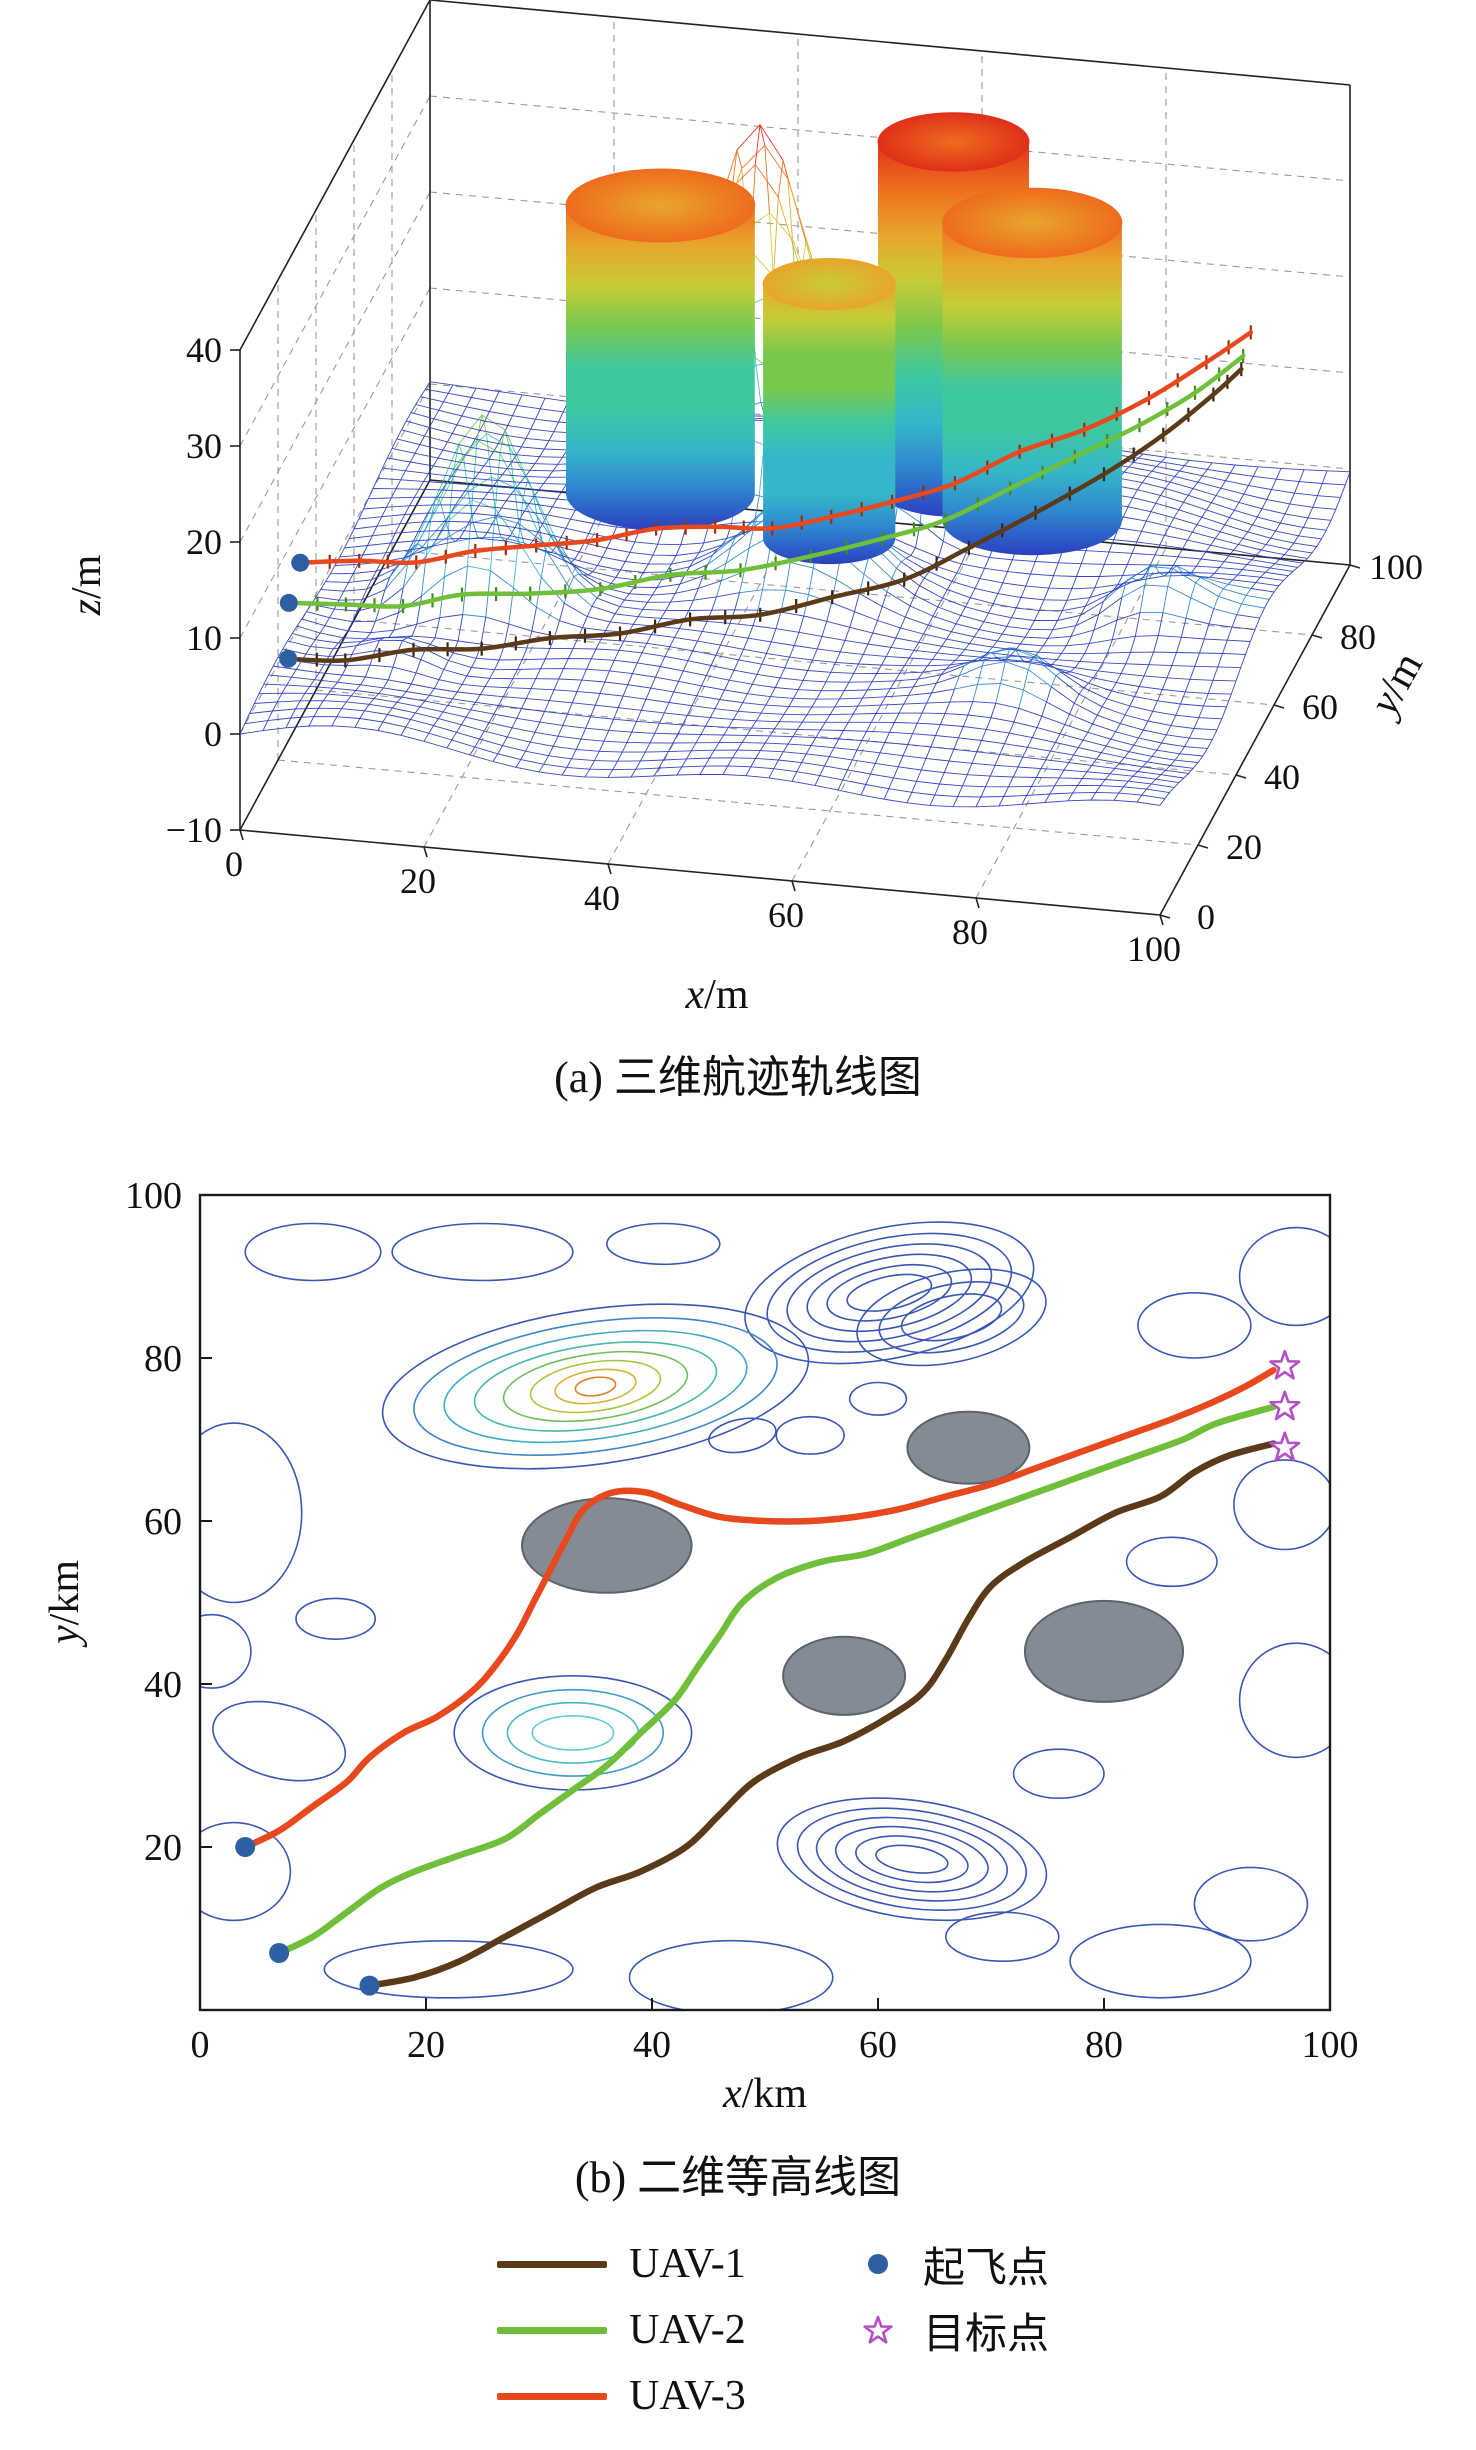  Describe the element at coordinates (65, 1604) in the screenshot. I see `svg-text: y/km` at that location.